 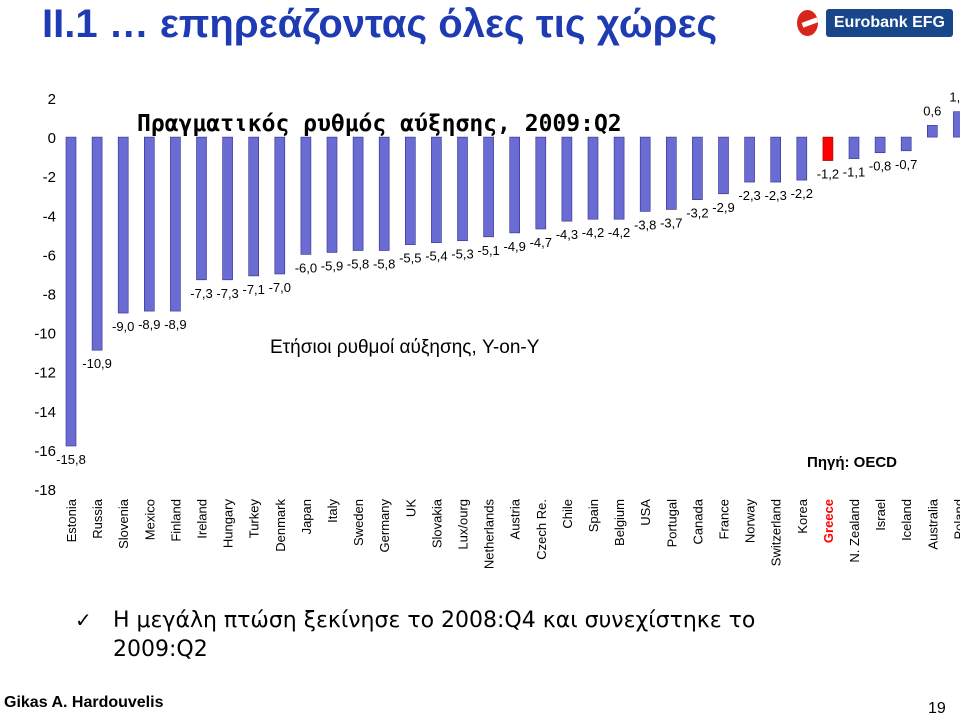 What do you see at coordinates (567, 234) in the screenshot?
I see `value-label: -4,3` at bounding box center [567, 234].